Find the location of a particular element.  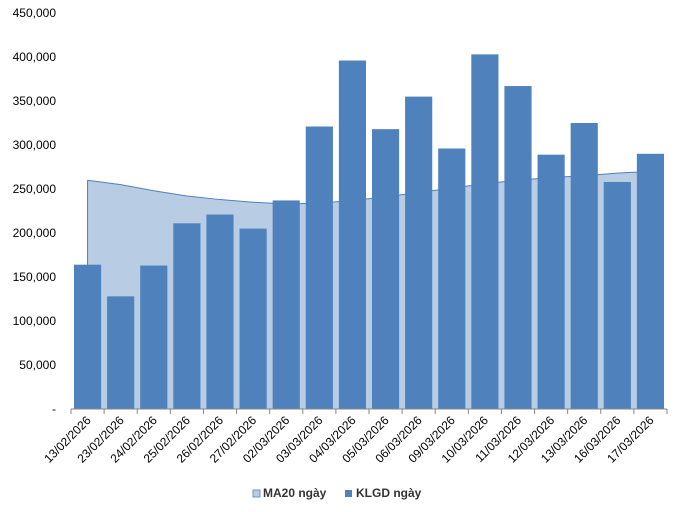

y-tick-label: 300,000 is located at coordinates (35, 145).